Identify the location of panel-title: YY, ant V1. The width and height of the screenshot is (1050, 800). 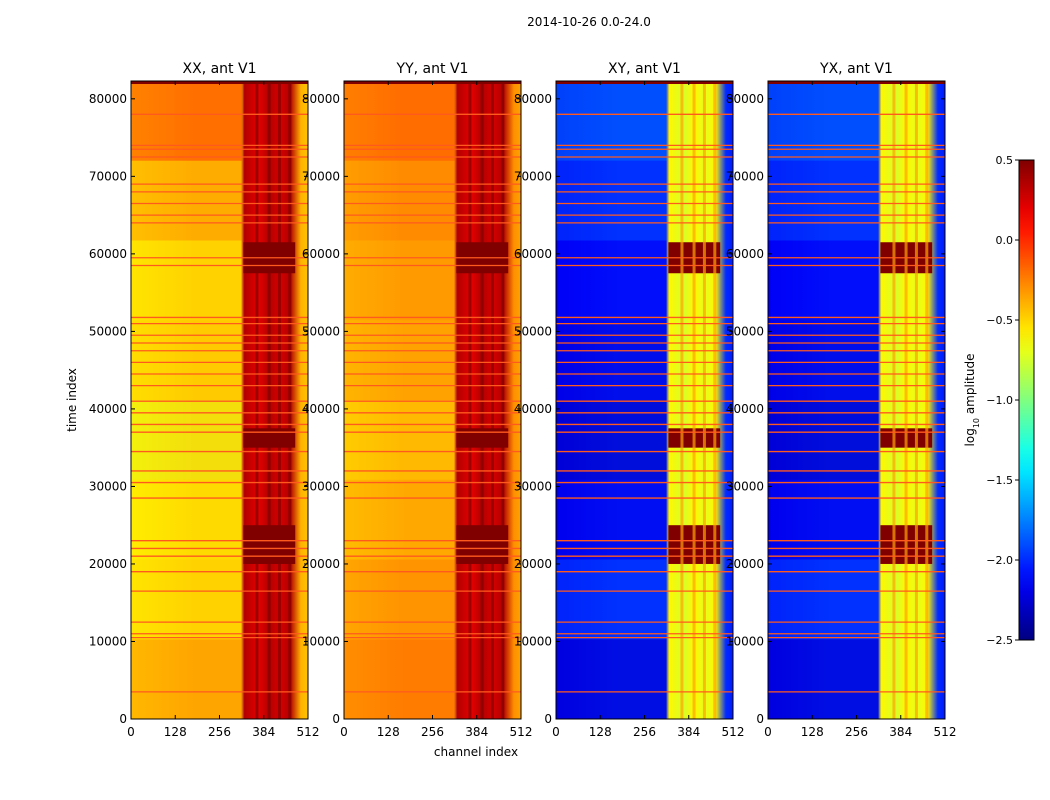
(432, 69).